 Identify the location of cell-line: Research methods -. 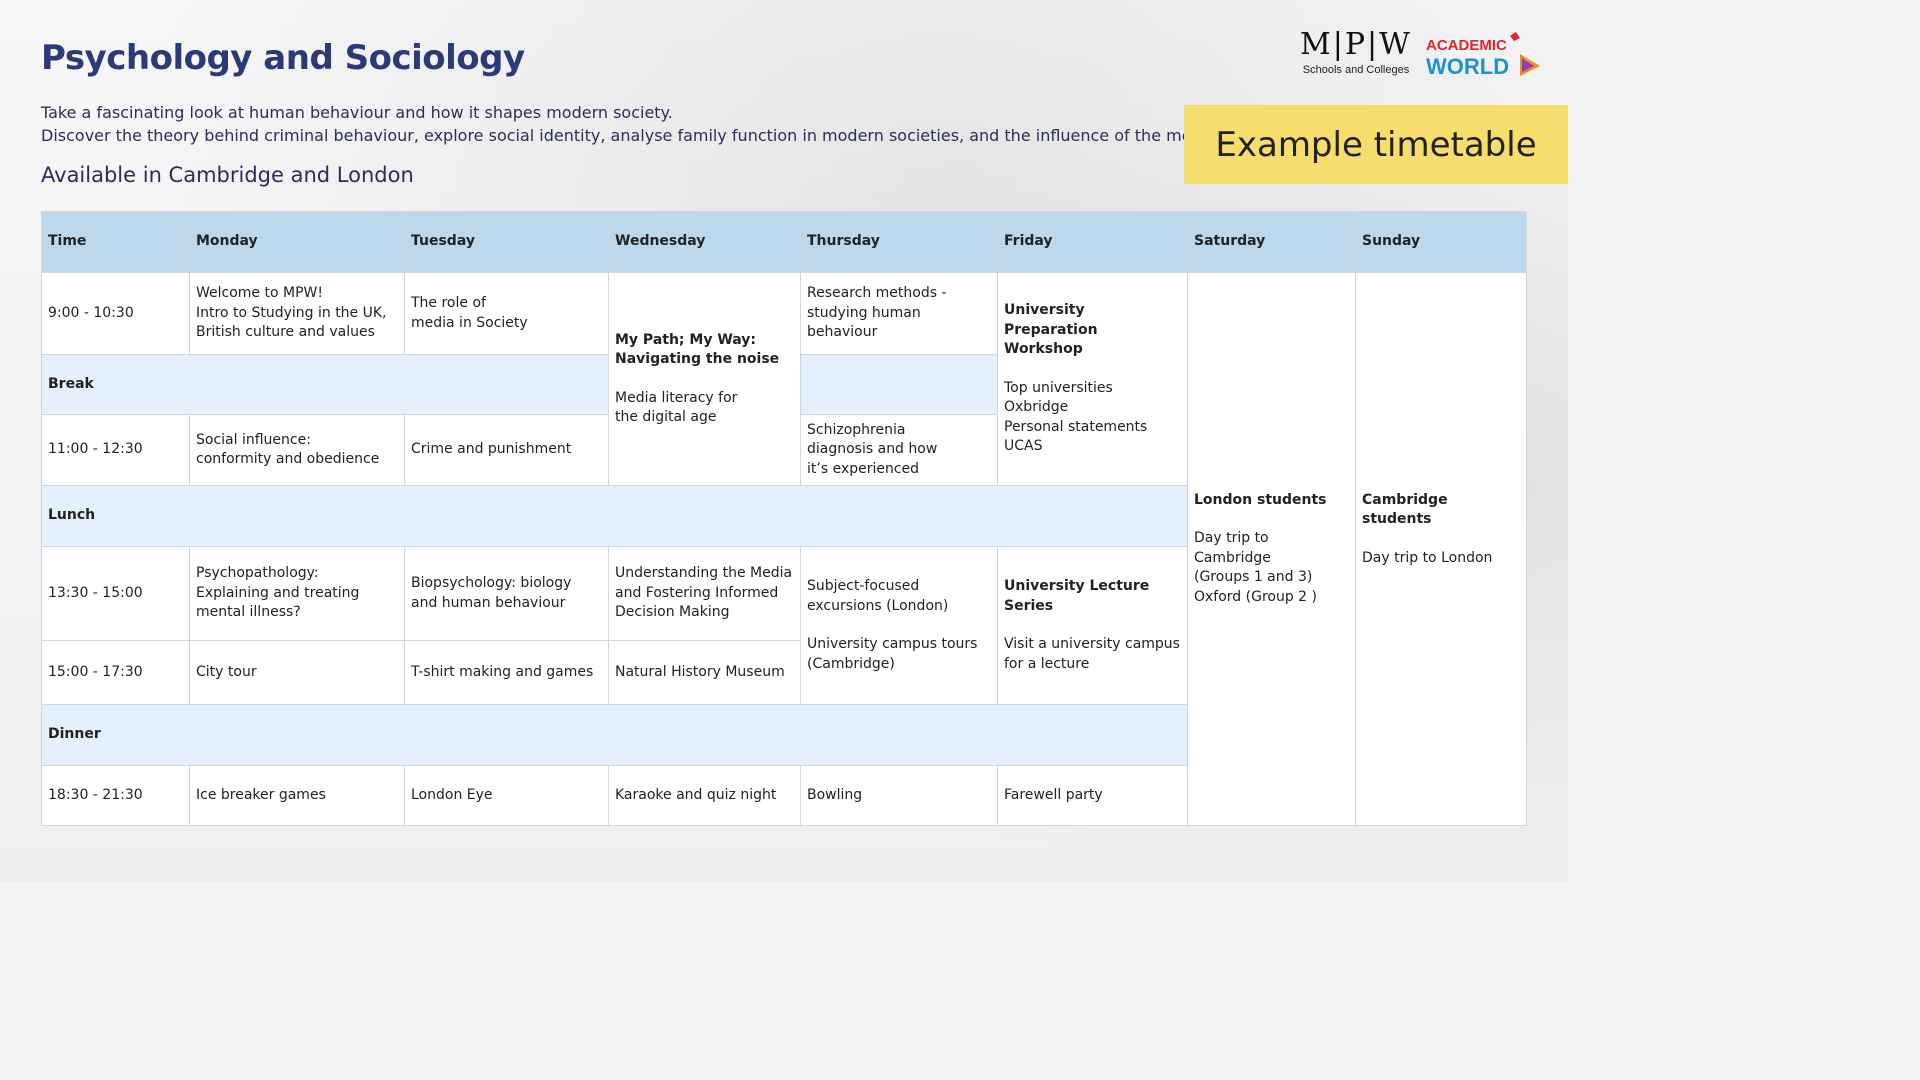
(877, 293).